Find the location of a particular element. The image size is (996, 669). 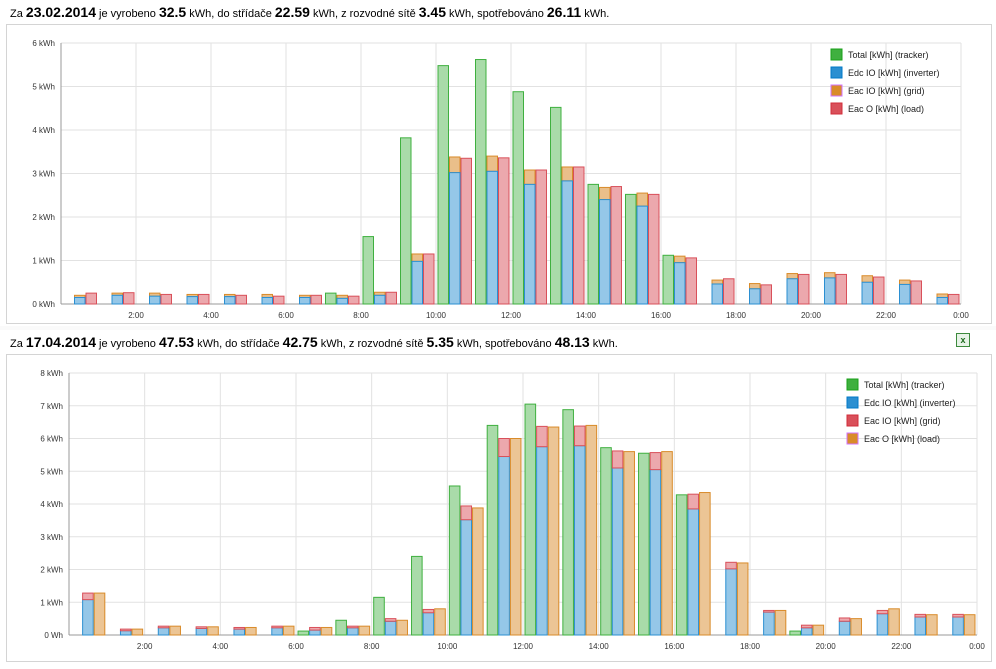

excel-export-icon: x is located at coordinates (963, 340).